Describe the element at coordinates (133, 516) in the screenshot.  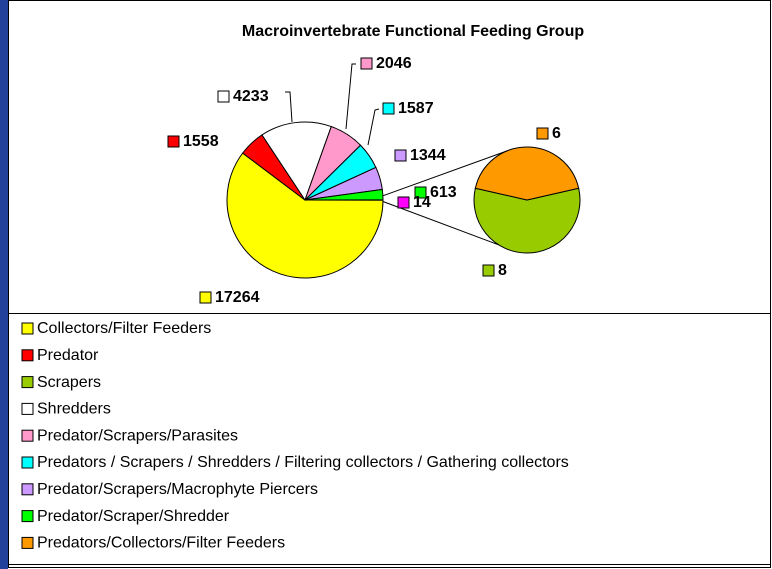
I see `legend-label: Predator/Scraper/Shredder` at that location.